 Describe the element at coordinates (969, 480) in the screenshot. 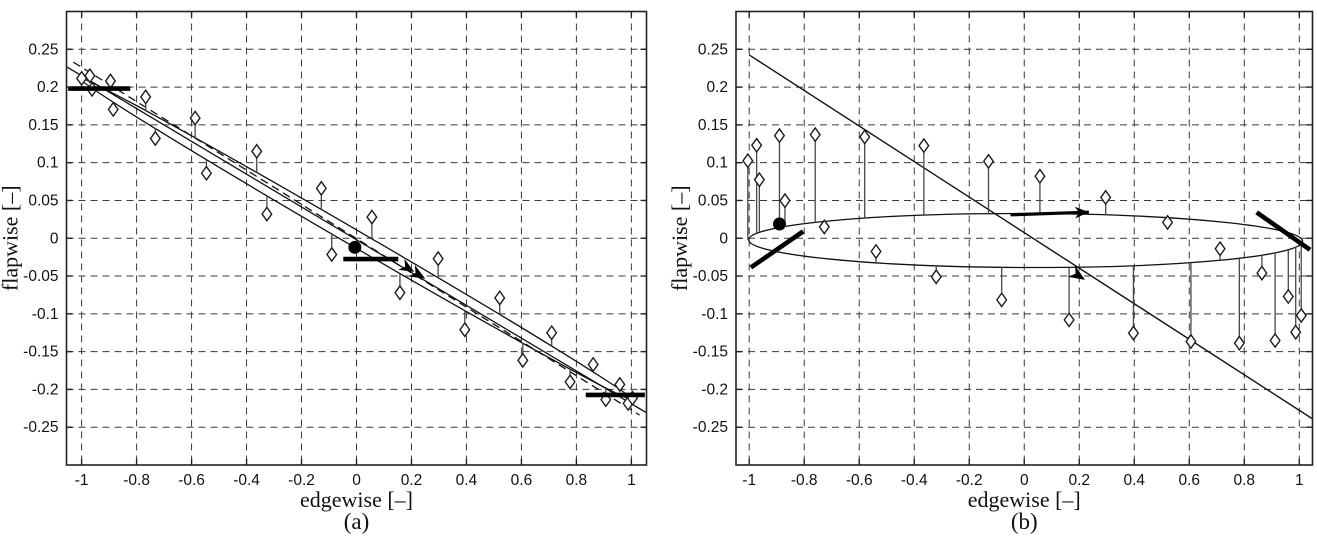

I see `x-tick-label: -0.2` at that location.